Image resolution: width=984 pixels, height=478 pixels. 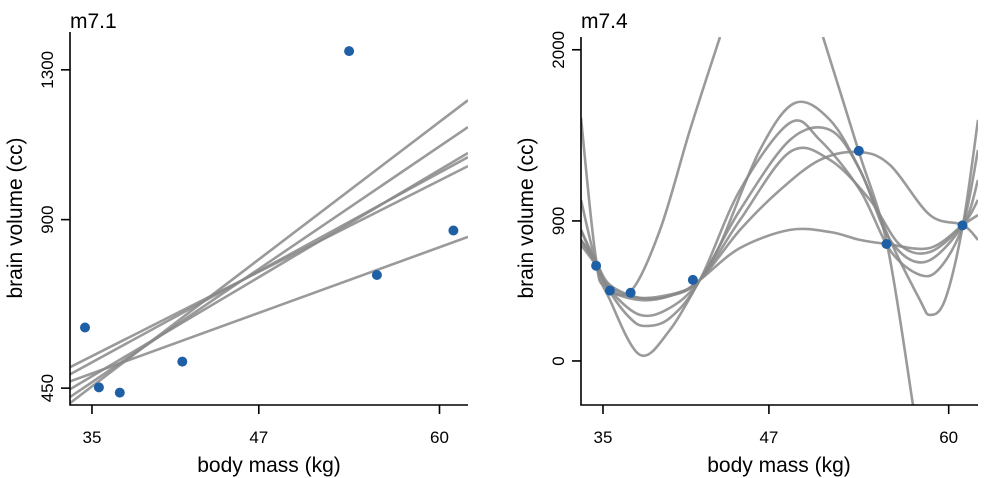 What do you see at coordinates (47, 70) in the screenshot?
I see `y-tick-label: 1300` at bounding box center [47, 70].